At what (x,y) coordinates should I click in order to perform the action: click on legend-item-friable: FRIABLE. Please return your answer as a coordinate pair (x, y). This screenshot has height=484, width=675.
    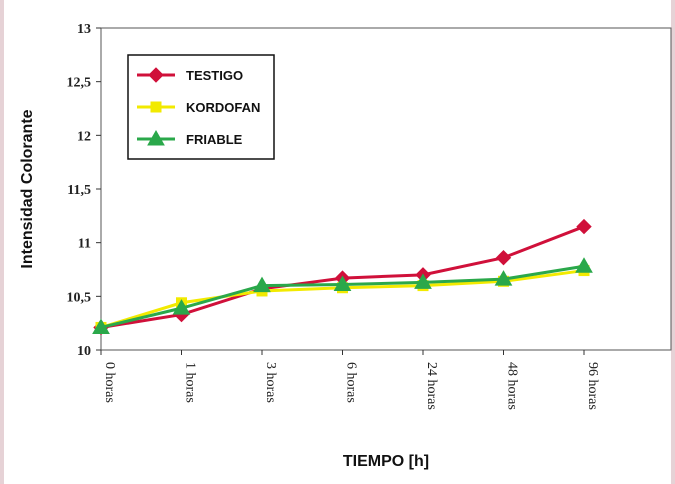
    Looking at the image, I should click on (190, 138).